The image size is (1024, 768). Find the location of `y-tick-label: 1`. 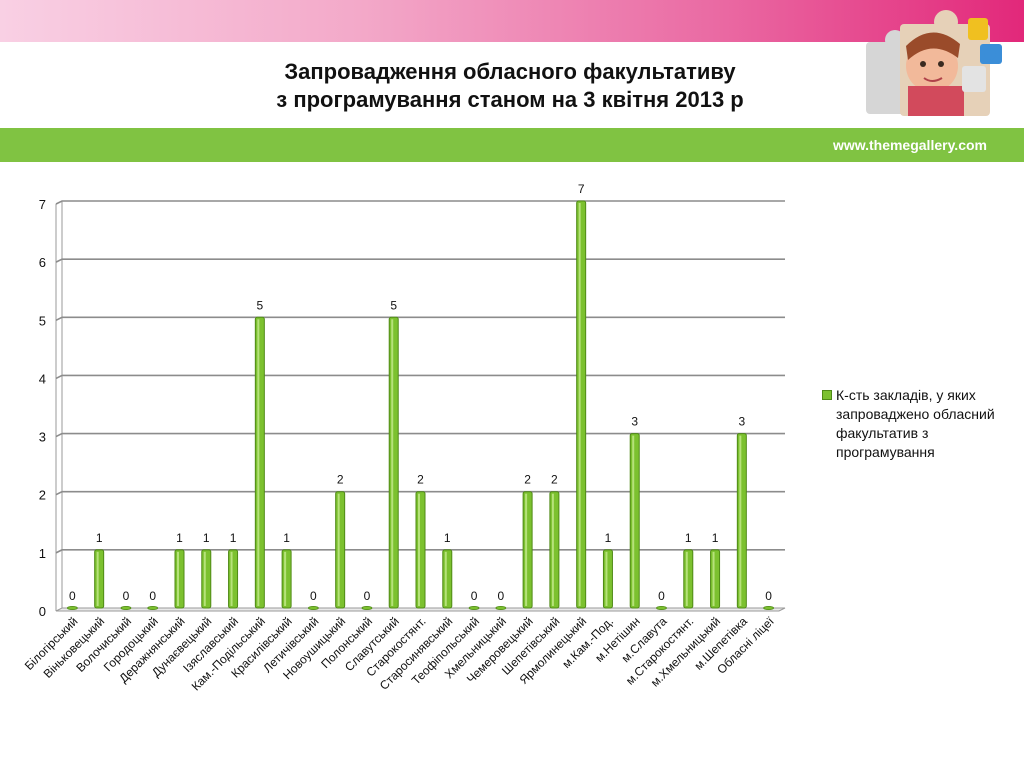

y-tick-label: 1 is located at coordinates (42, 553).